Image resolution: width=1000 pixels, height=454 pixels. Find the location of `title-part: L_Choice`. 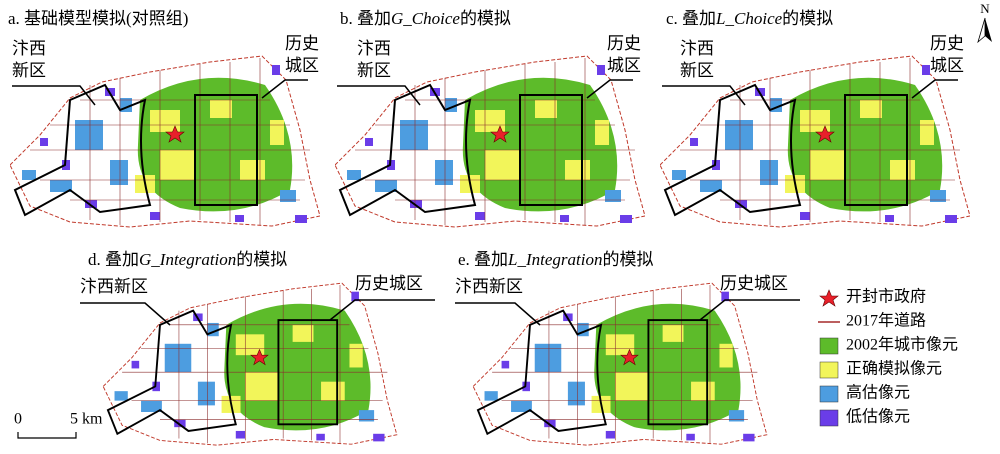

title-part: L_Choice is located at coordinates (749, 18).